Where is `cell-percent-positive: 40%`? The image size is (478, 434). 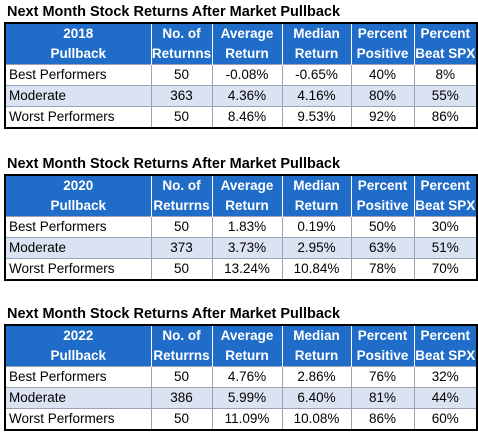
cell-percent-positive: 40% is located at coordinates (382, 75).